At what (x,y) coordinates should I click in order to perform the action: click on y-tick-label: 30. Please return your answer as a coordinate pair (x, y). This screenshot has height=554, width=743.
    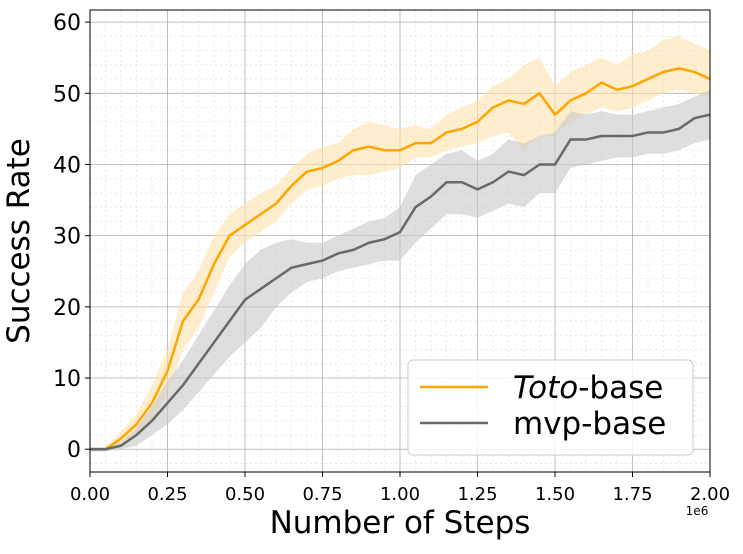
    Looking at the image, I should click on (67, 237).